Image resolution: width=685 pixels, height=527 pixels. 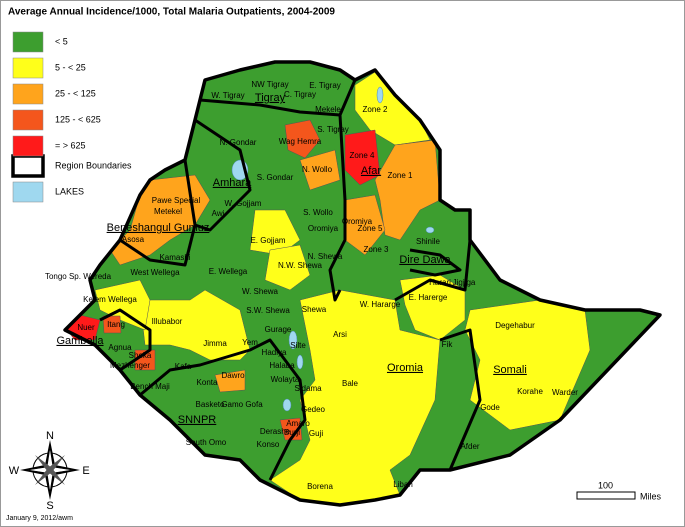 I want to click on scale-unit: Miles, so click(x=651, y=496).